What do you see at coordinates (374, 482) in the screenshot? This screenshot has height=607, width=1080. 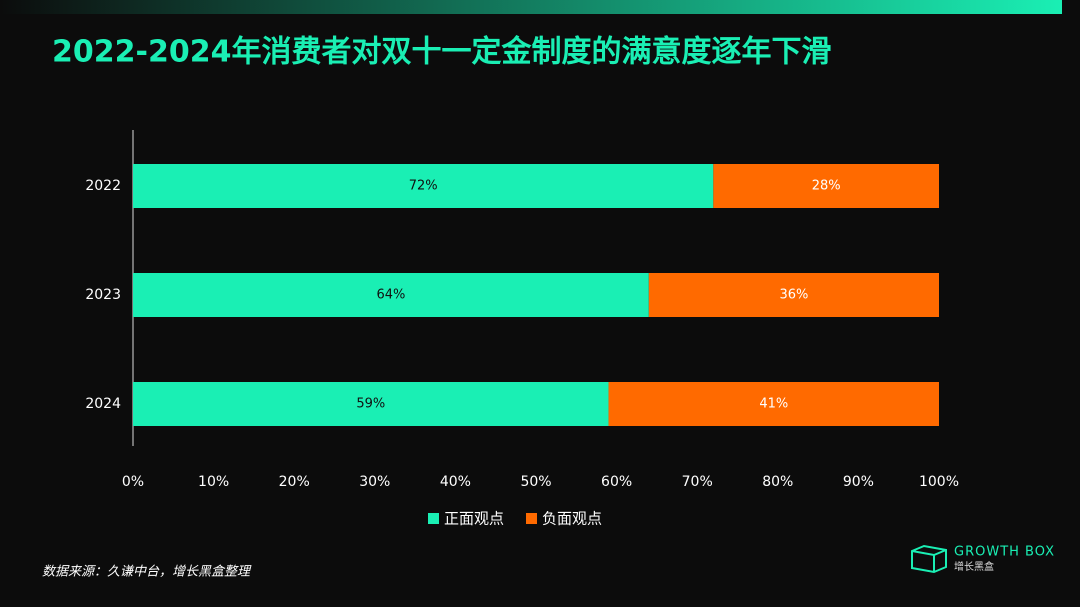 I see `x-tick-label: 30%` at bounding box center [374, 482].